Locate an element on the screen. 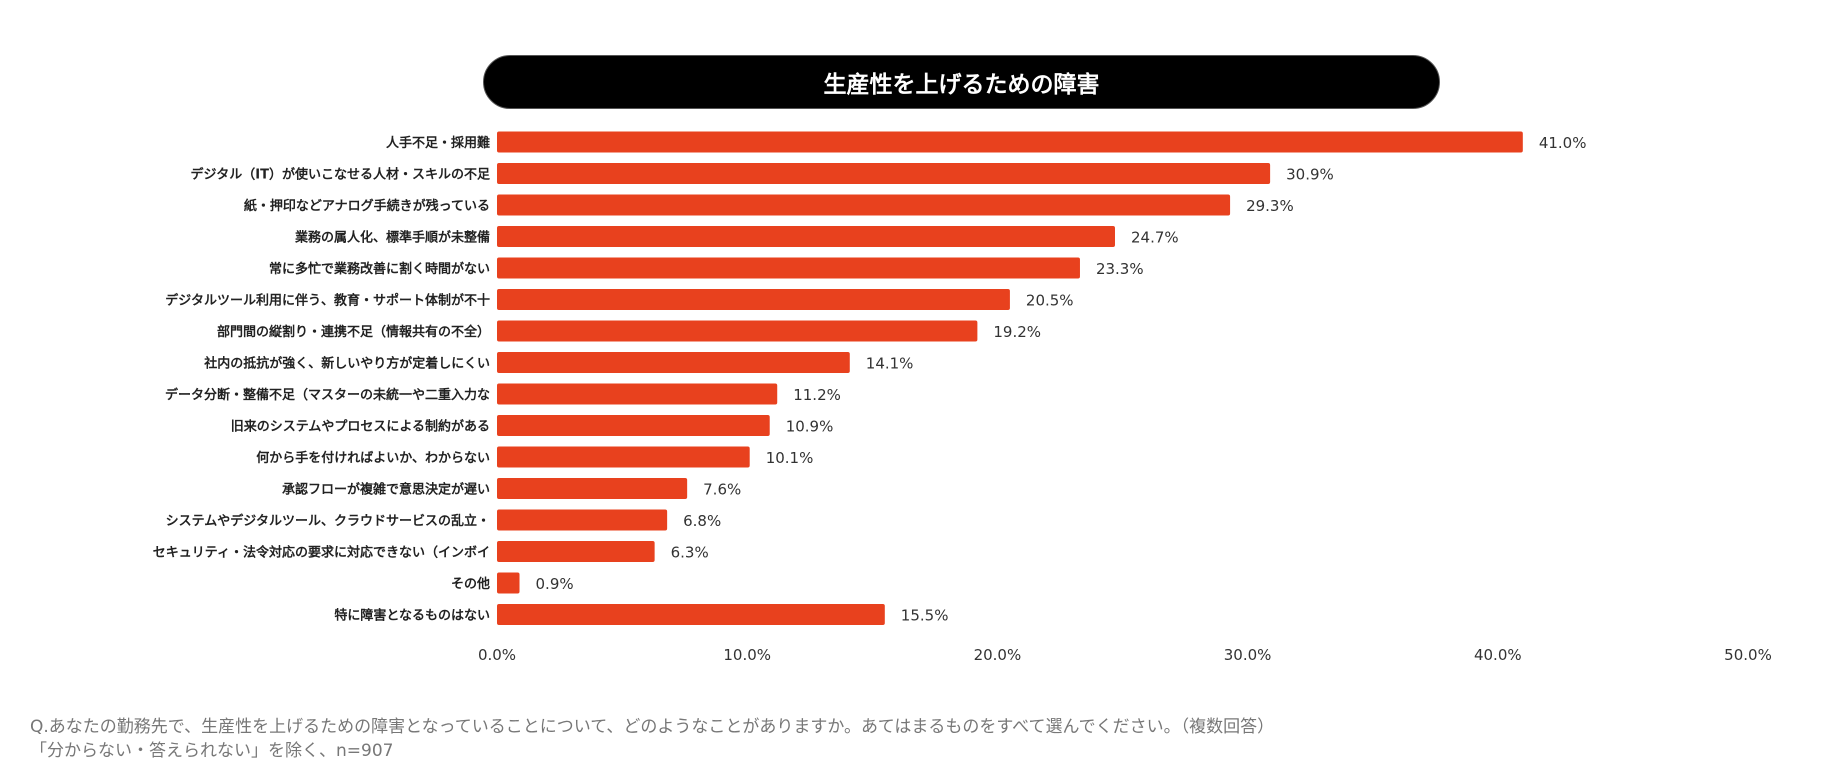 Image resolution: width=1828 pixels, height=766 pixels. footnote-sample: 「分からない・答えられない」を除く、n=907 is located at coordinates (212, 751).